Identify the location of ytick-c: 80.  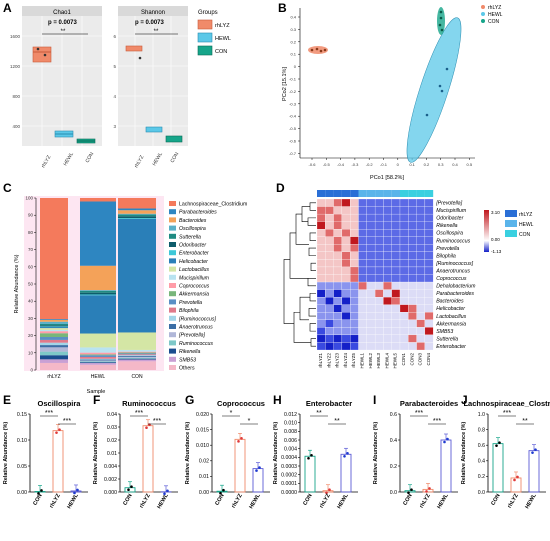
(31, 232).